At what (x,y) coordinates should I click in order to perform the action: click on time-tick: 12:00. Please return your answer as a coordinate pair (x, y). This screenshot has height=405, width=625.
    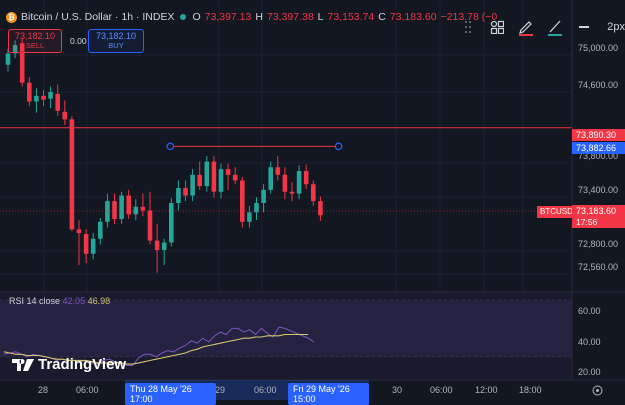
    Looking at the image, I should click on (486, 390).